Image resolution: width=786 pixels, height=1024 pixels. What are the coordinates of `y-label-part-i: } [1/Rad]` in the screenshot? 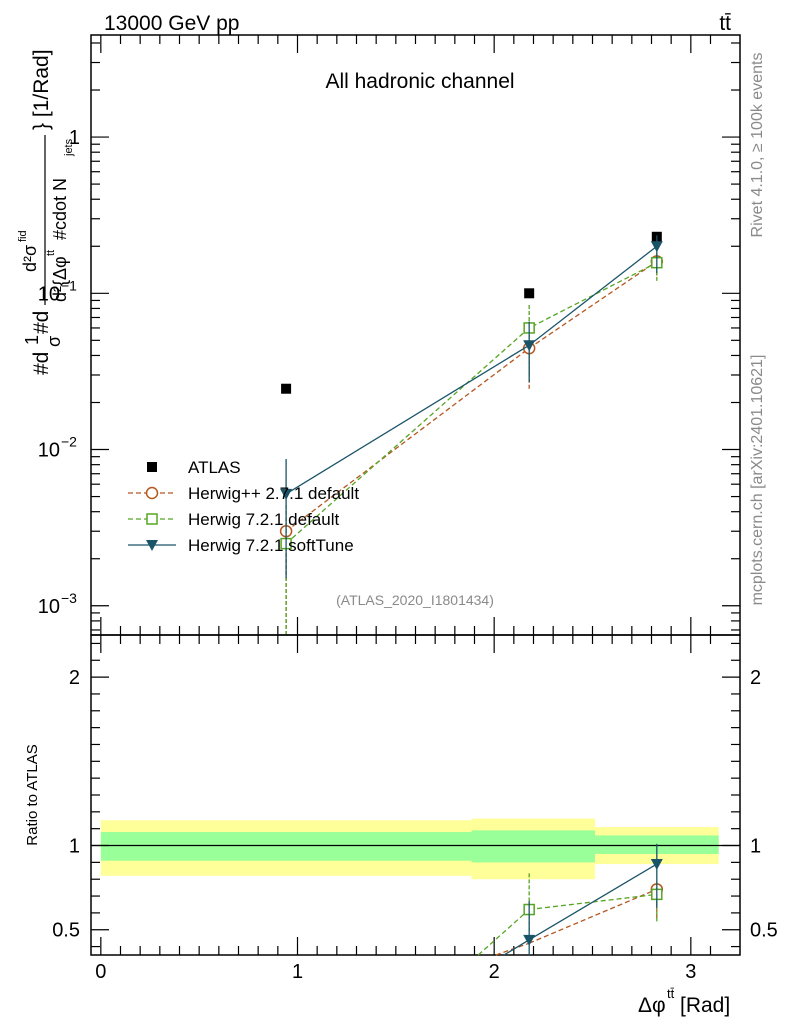 It's located at (41, 89).